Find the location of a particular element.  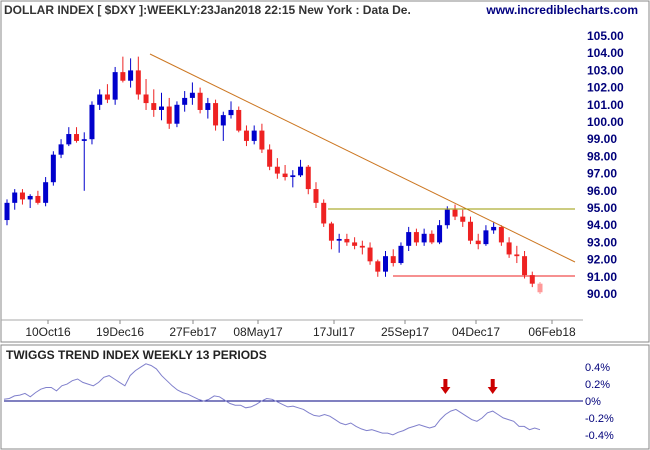

indicator-y-tick-label: -0.2% is located at coordinates (599, 419).